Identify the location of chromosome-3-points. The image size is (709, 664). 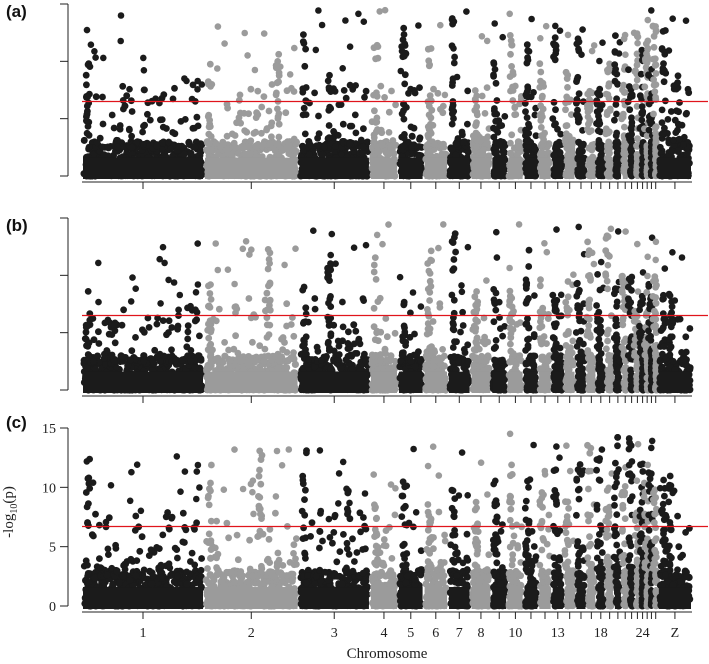
(334, 93).